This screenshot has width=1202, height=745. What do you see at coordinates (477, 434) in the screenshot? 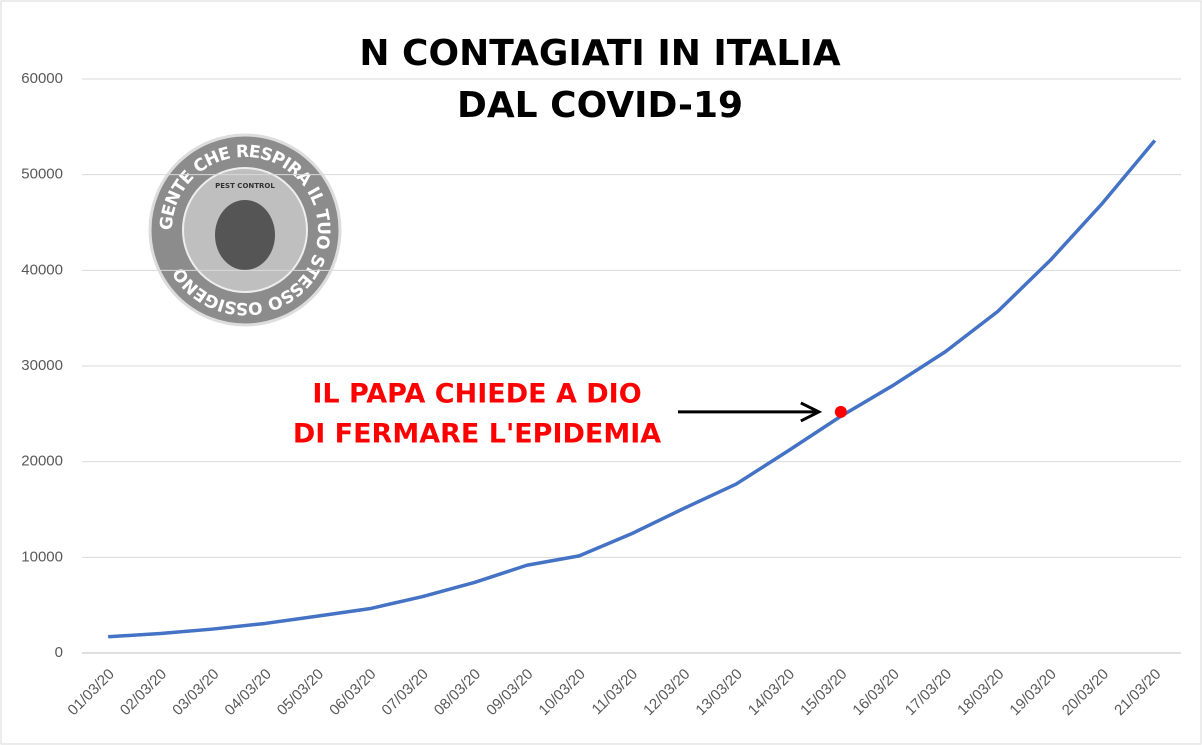
I see `annotation-text: DI FERMARE L'EPIDEMIA` at bounding box center [477, 434].